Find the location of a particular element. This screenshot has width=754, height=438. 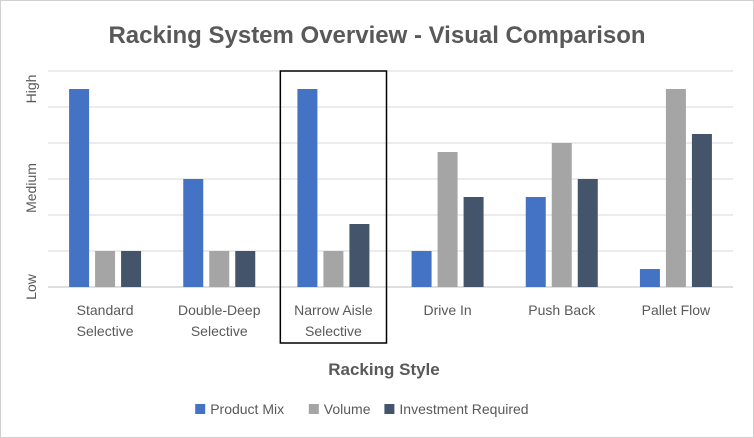

legend-item: Volume is located at coordinates (339, 409).